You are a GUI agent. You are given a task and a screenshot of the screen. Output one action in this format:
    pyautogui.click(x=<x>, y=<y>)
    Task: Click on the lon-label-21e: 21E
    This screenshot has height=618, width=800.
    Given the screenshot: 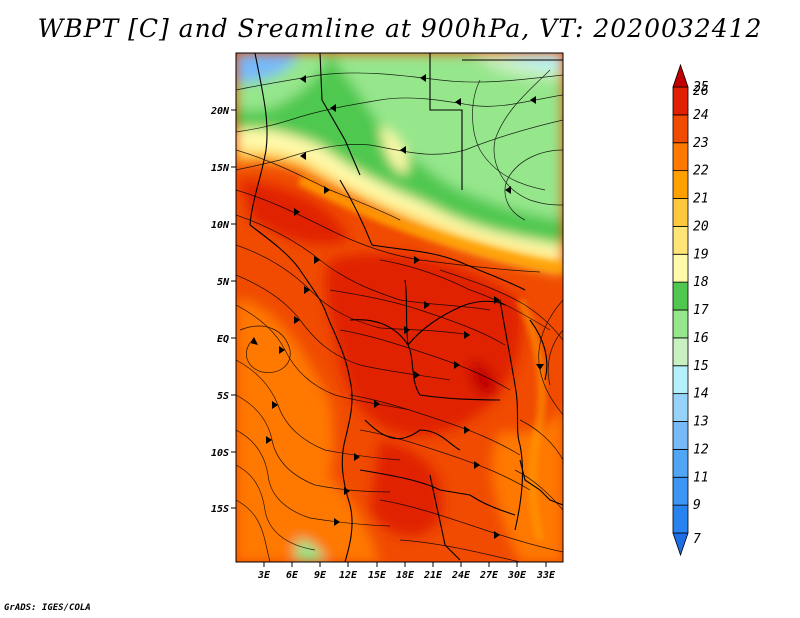 What is the action you would take?
    pyautogui.click(x=433, y=575)
    